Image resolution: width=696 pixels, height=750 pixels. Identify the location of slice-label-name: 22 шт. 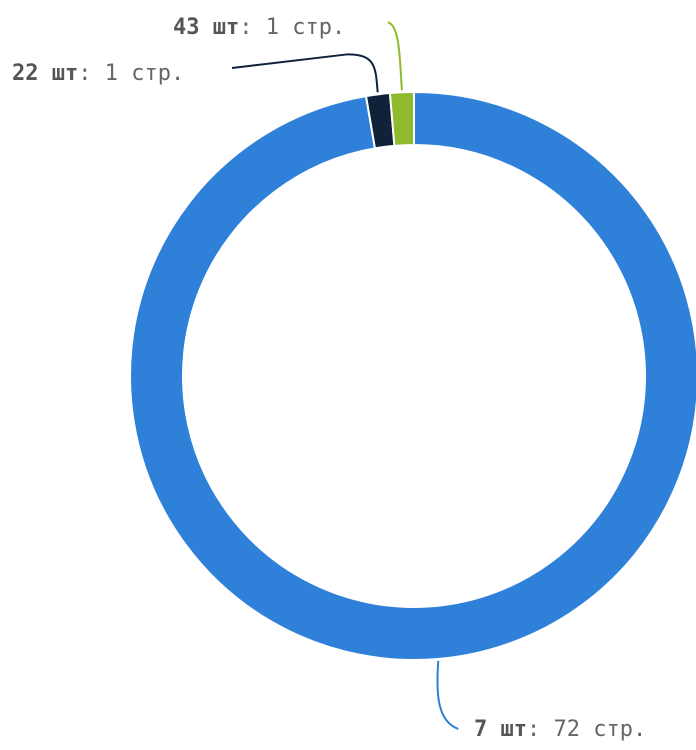
(45, 73).